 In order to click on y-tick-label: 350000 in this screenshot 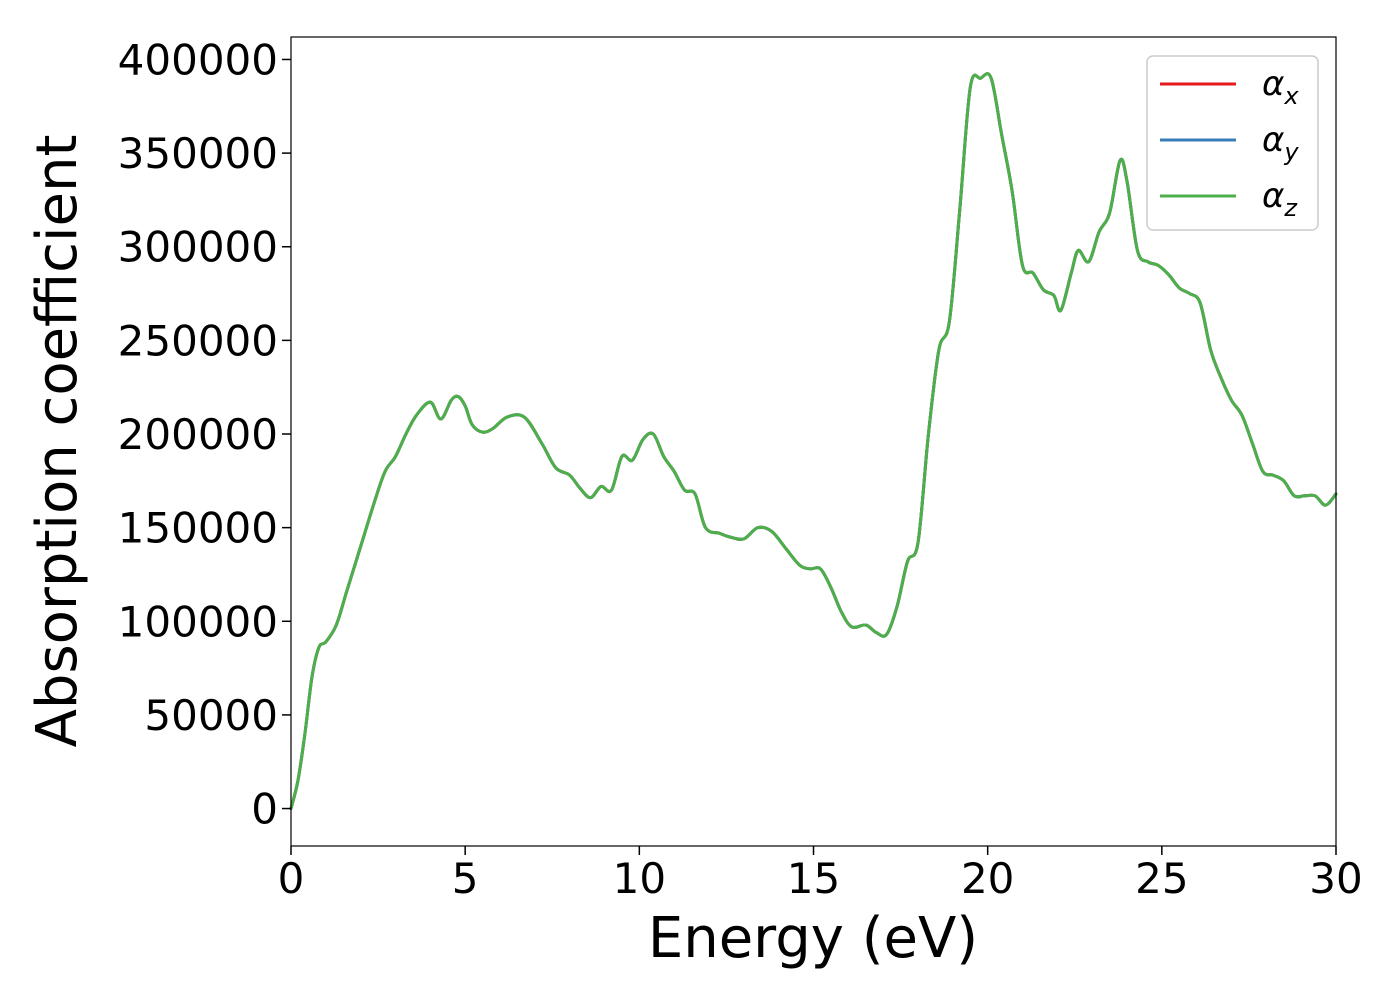, I will do `click(198, 153)`.